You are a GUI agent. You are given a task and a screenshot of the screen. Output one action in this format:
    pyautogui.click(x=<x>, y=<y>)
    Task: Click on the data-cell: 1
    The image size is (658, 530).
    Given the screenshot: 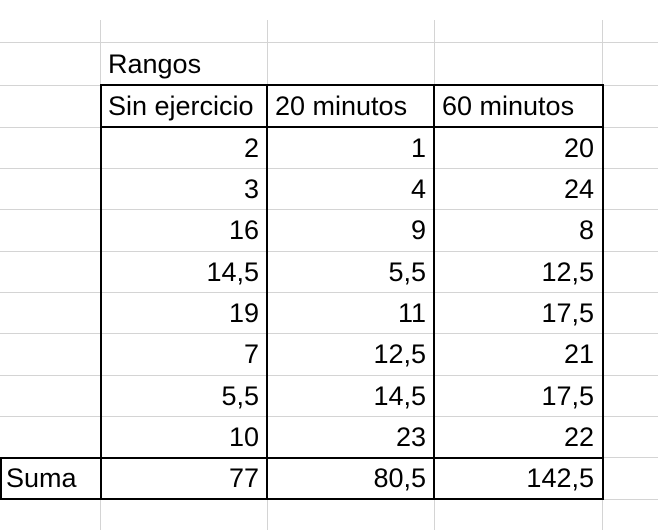 What is the action you would take?
    pyautogui.click(x=418, y=148)
    